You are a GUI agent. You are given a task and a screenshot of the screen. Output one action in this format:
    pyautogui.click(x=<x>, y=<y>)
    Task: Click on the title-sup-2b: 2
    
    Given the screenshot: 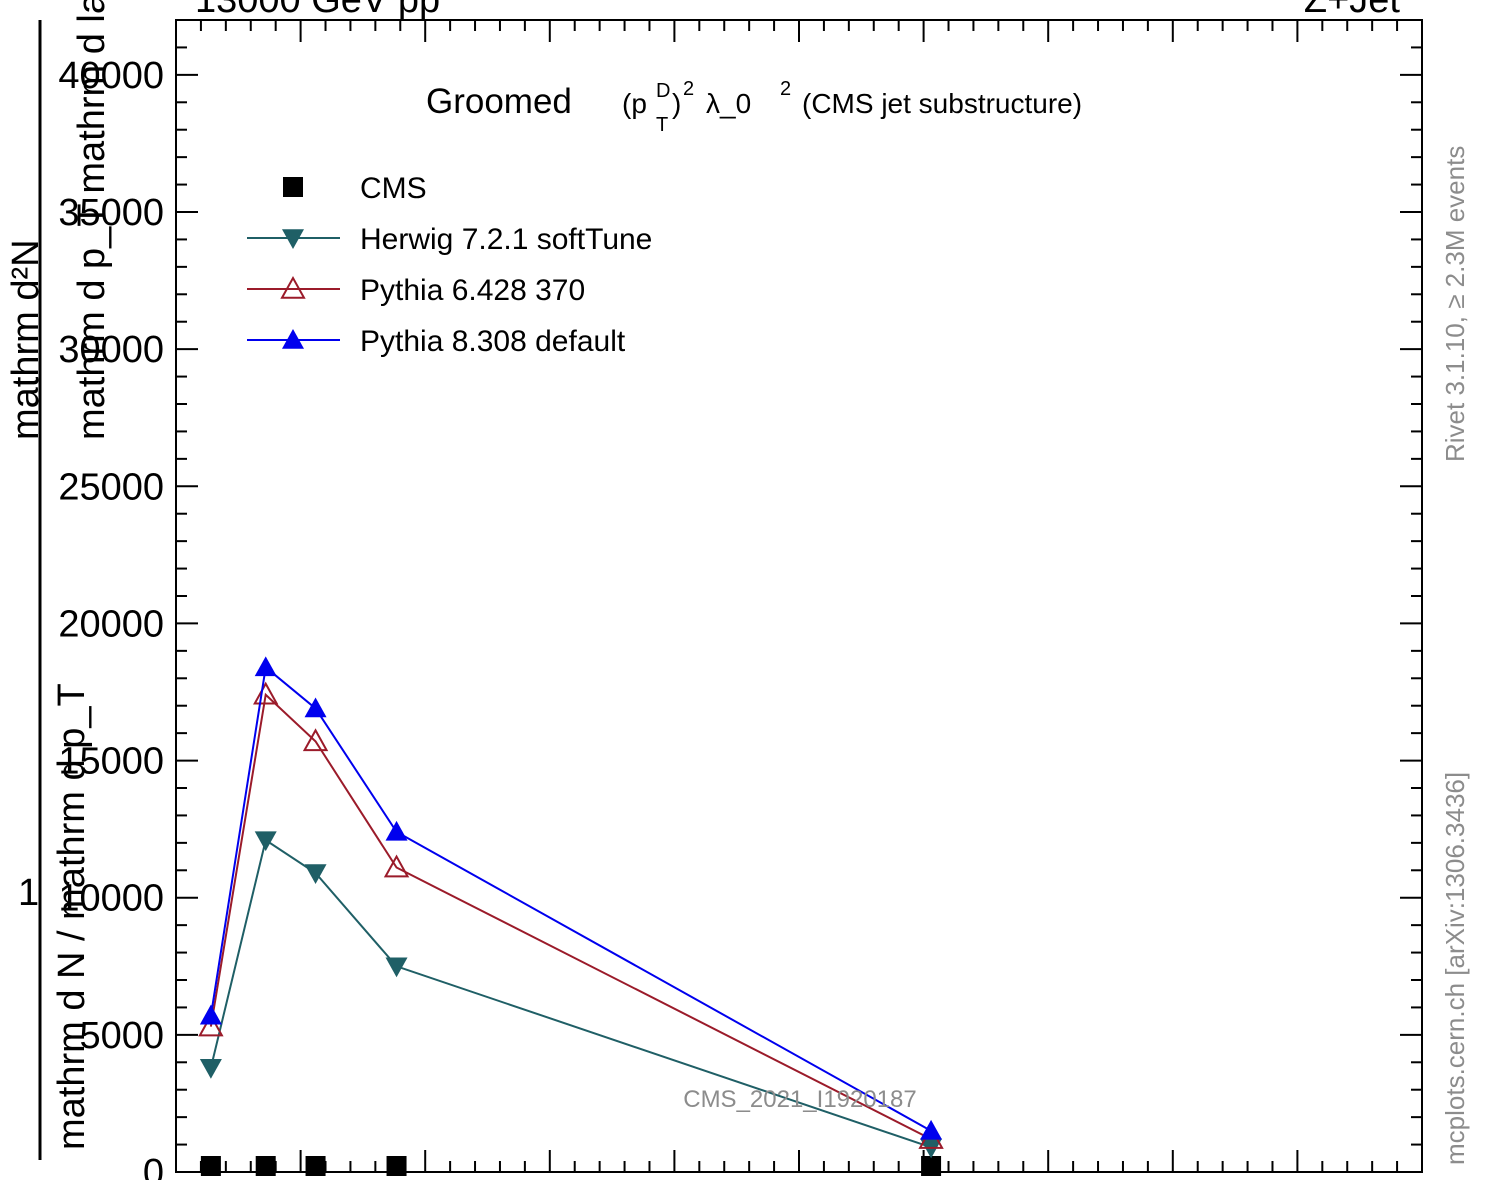 What is the action you would take?
    pyautogui.click(x=785, y=89)
    